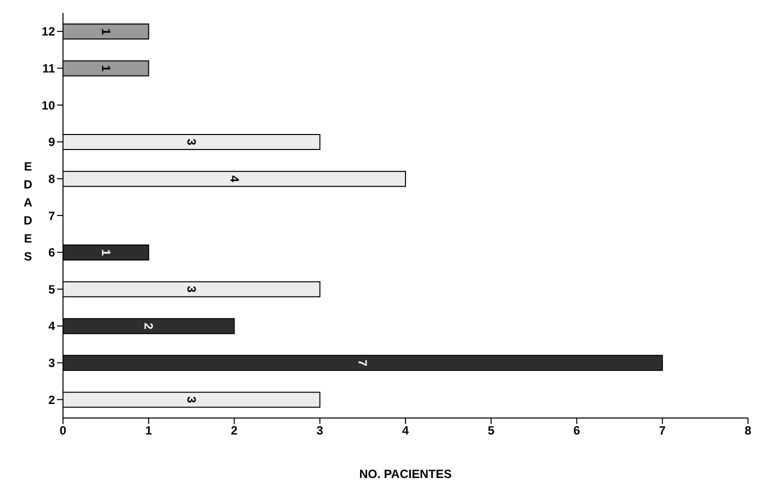 This screenshot has height=496, width=773. What do you see at coordinates (320, 431) in the screenshot?
I see `x-tick-label: 3` at bounding box center [320, 431].